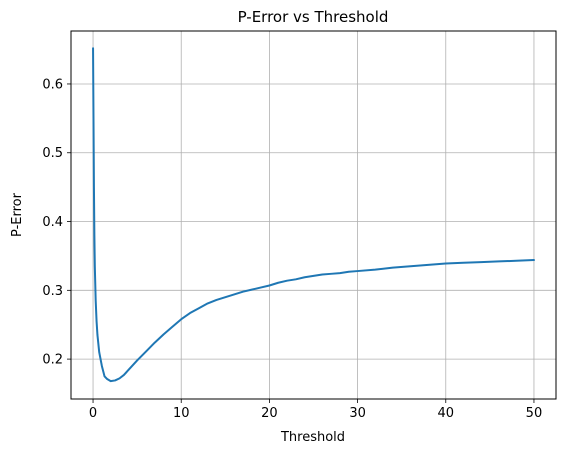  What do you see at coordinates (52, 291) in the screenshot?
I see `y-tick-label: 0.3` at bounding box center [52, 291].